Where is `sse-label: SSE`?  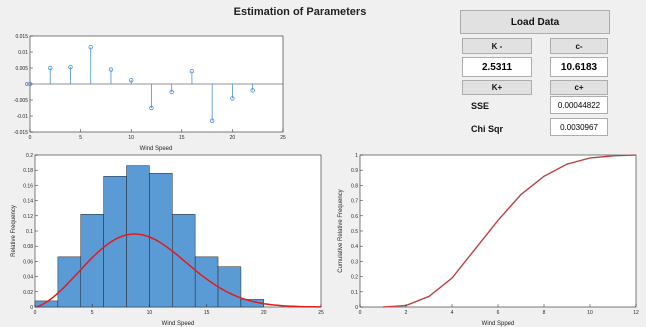 sse-label: SSE is located at coordinates (480, 106).